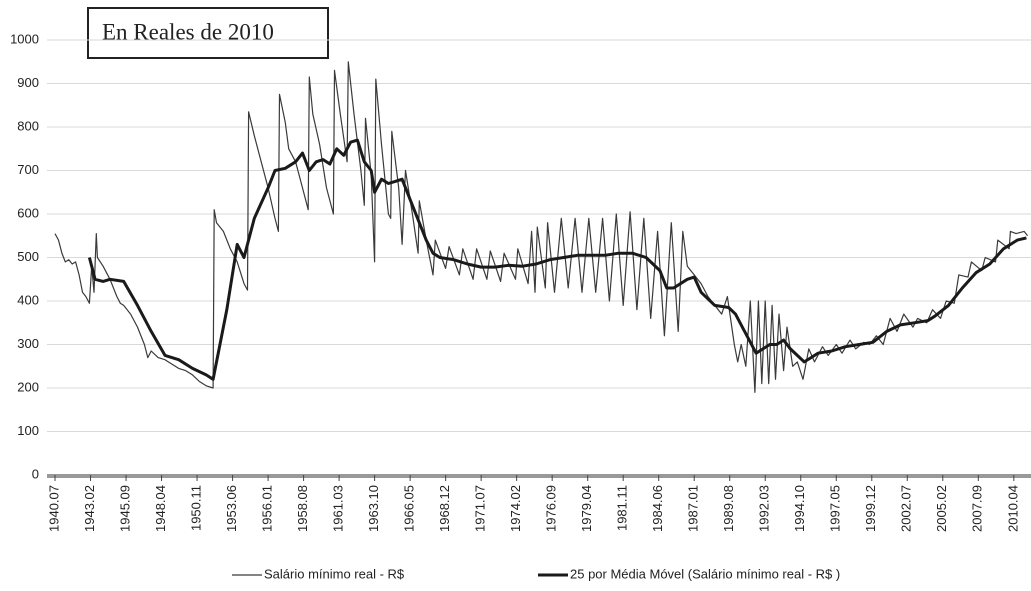 Image resolution: width=1031 pixels, height=591 pixels. Describe the element at coordinates (373, 508) in the screenshot. I see `x-tick-label: 1963.10` at that location.